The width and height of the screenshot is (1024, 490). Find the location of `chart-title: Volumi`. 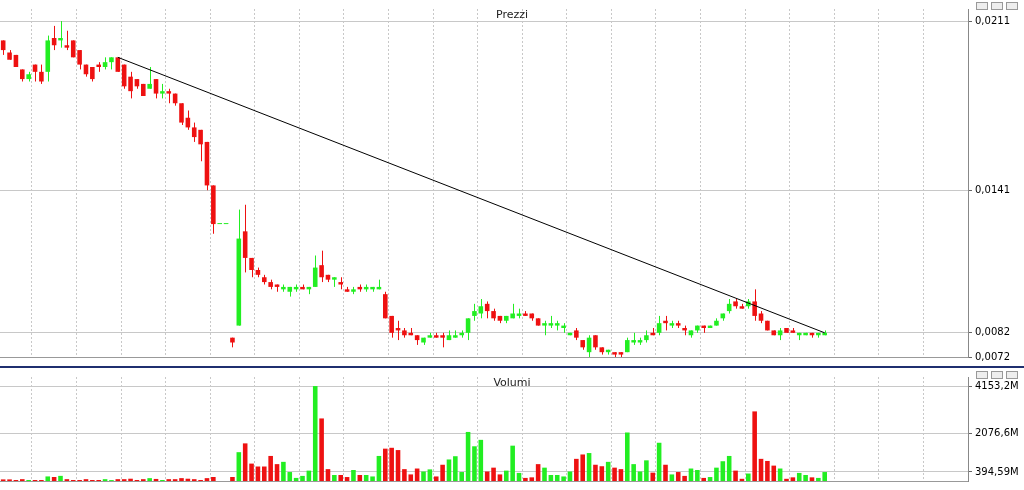

chart-title: Volumi is located at coordinates (512, 382).